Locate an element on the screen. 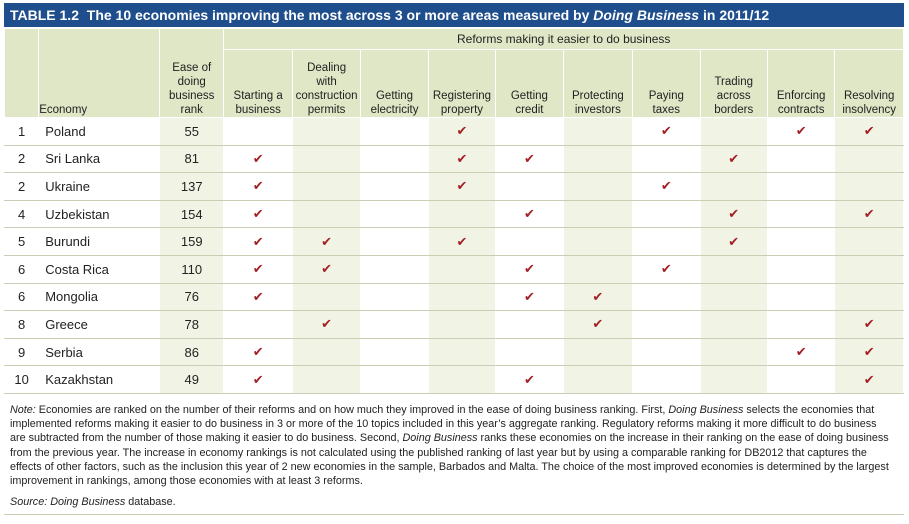 The height and width of the screenshot is (524, 909). row-number: 4 is located at coordinates (21, 214).